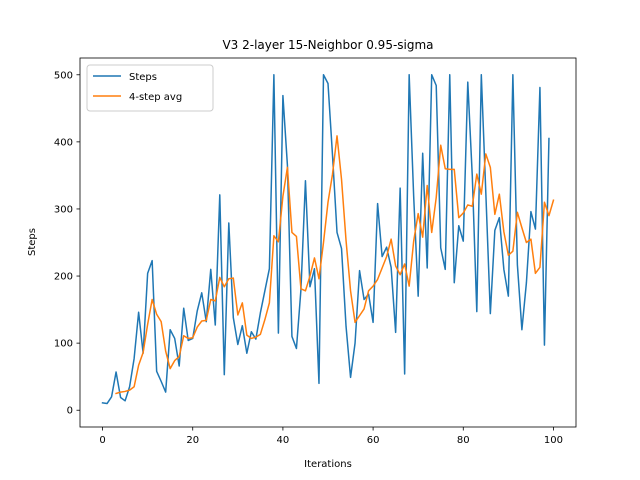  I want to click on y-tick-label: 200, so click(63, 277).